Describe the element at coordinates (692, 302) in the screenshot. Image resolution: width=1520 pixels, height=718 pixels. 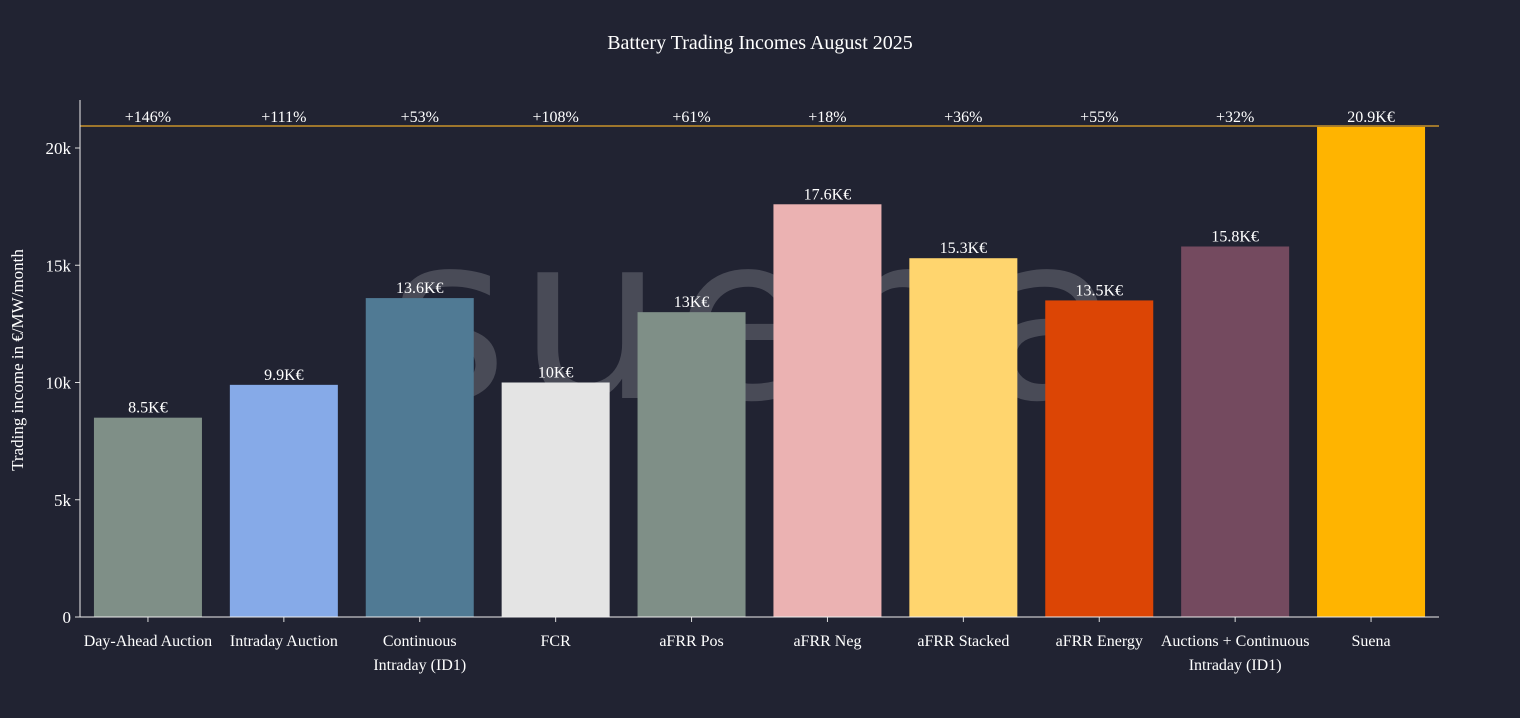
I see `data-label: 13K€` at that location.